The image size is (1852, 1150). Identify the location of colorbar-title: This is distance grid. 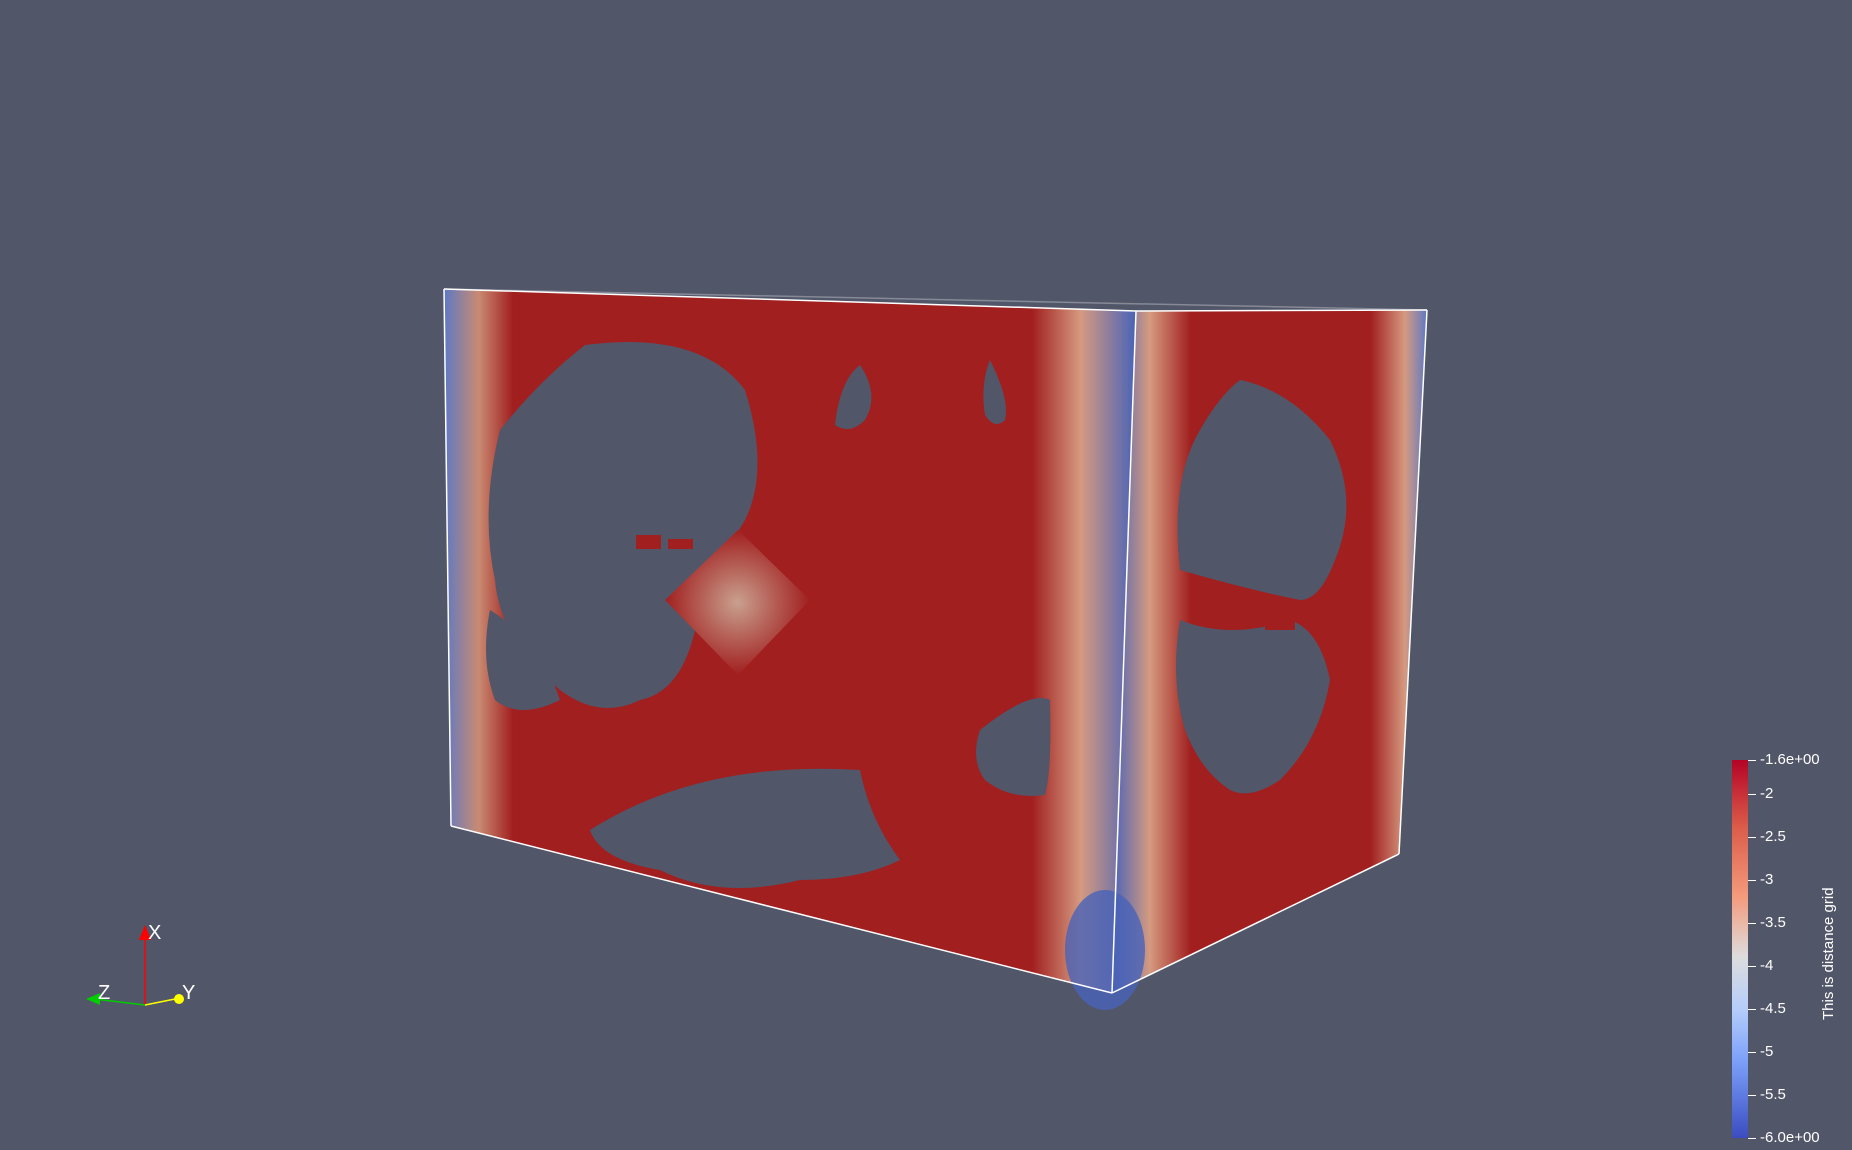
(1828, 953).